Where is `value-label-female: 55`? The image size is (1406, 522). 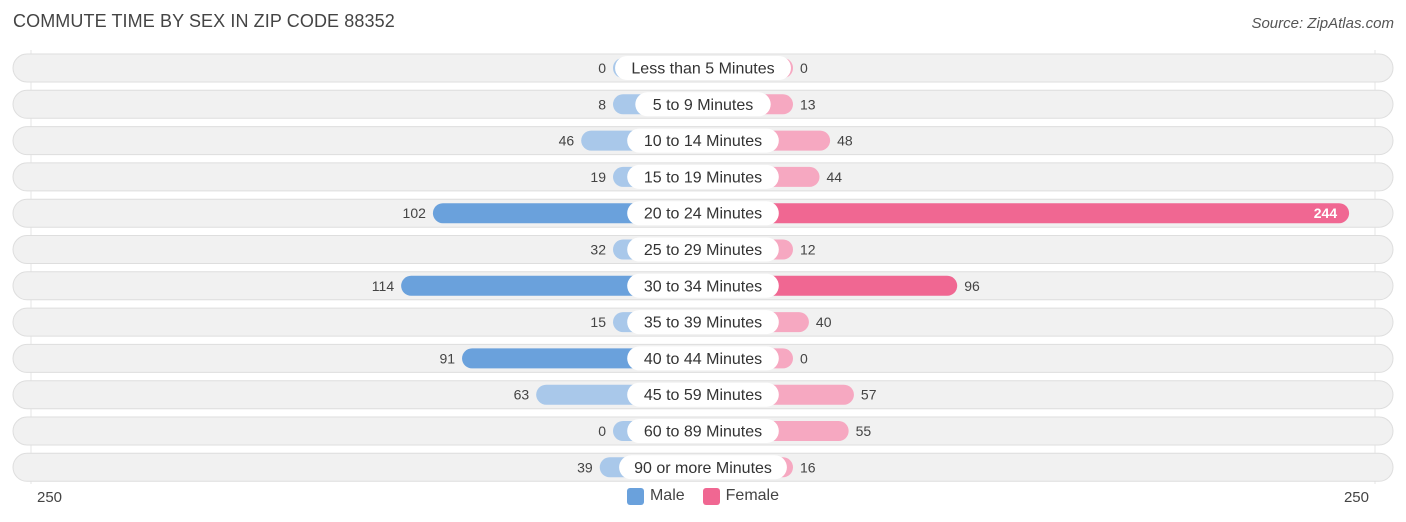 value-label-female: 55 is located at coordinates (864, 431).